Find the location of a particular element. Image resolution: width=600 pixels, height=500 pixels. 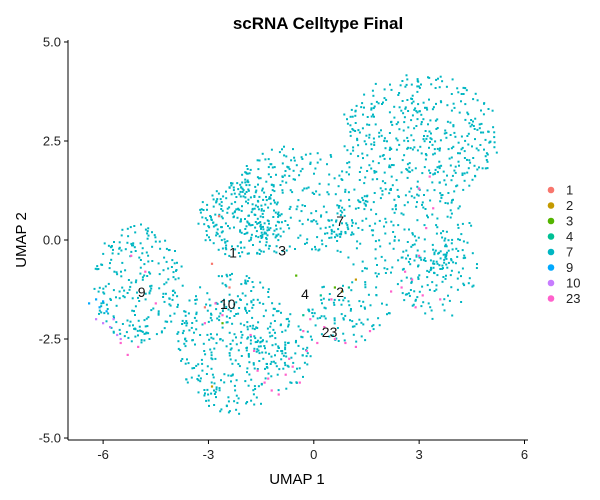

legend-label: 1 is located at coordinates (569, 190).